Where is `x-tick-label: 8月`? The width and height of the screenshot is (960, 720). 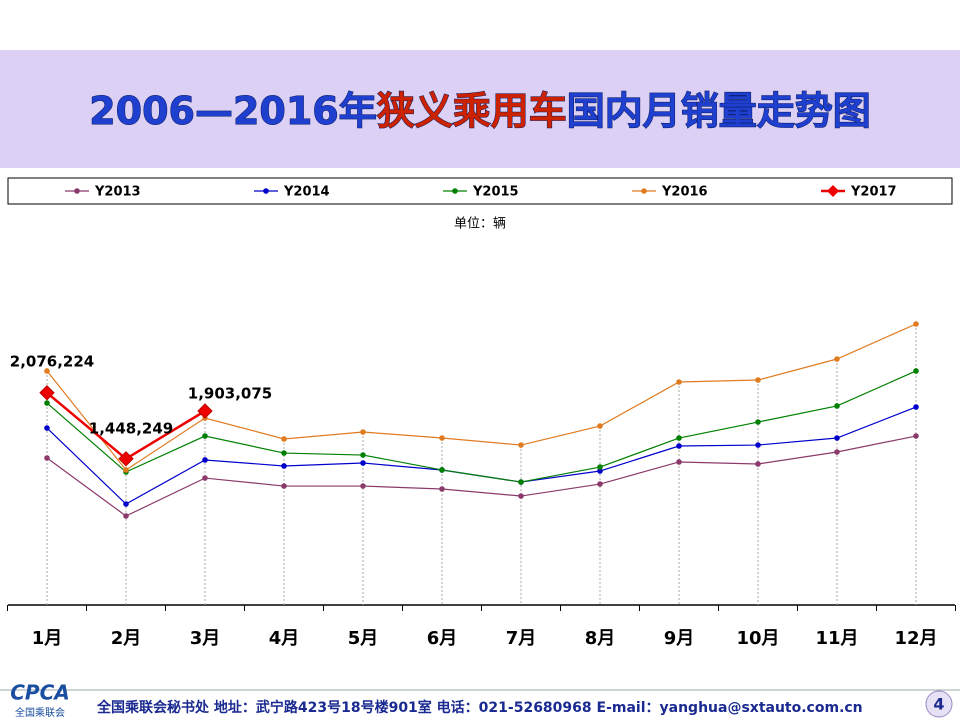
x-tick-label: 8月 is located at coordinates (600, 638).